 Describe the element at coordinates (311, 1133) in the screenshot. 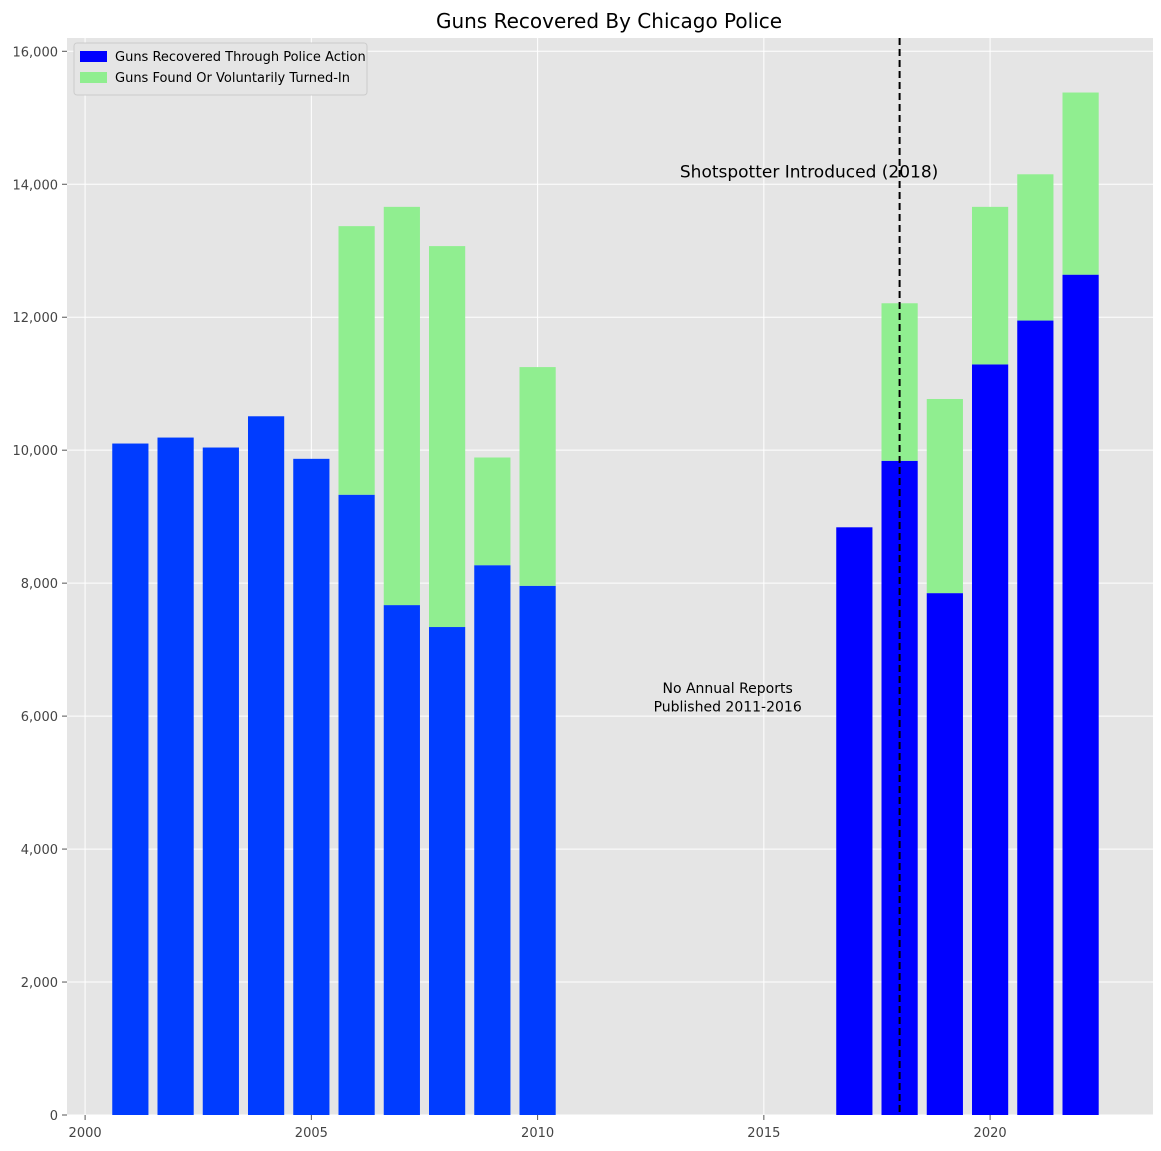

I see `x-tick-label: 2005` at that location.